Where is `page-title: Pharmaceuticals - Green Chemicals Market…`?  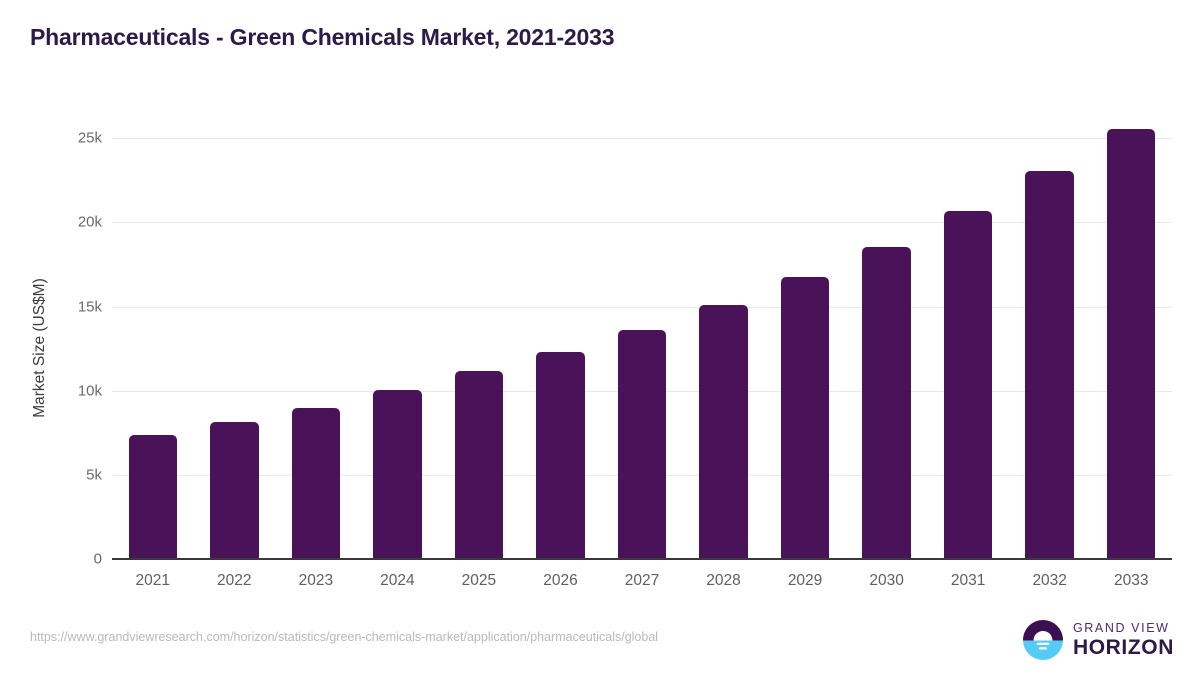 page-title: Pharmaceuticals - Green Chemicals Market… is located at coordinates (322, 37).